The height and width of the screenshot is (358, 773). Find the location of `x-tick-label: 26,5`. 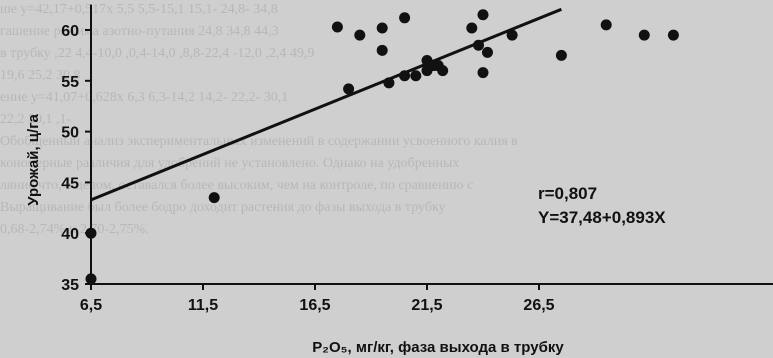

x-tick-label: 26,5 is located at coordinates (538, 305).